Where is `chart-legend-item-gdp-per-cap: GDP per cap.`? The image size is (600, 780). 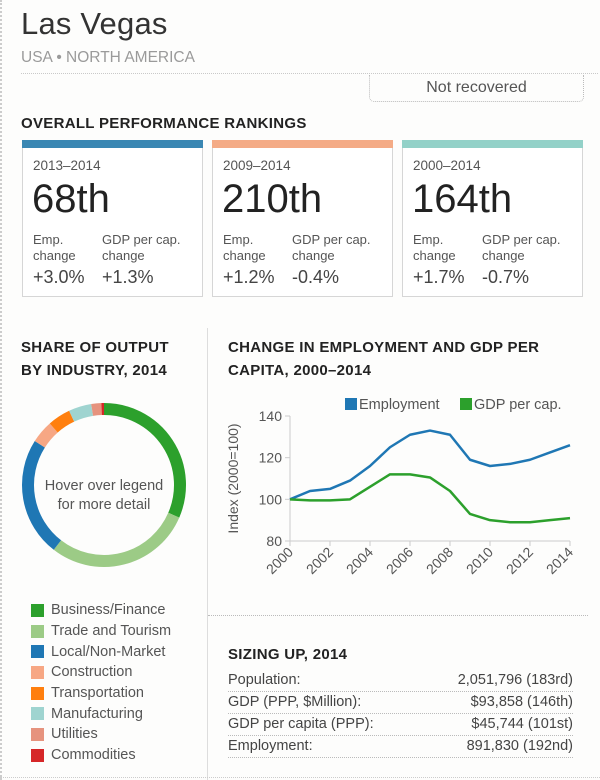
chart-legend-item-gdp-per-cap: GDP per cap. is located at coordinates (511, 405).